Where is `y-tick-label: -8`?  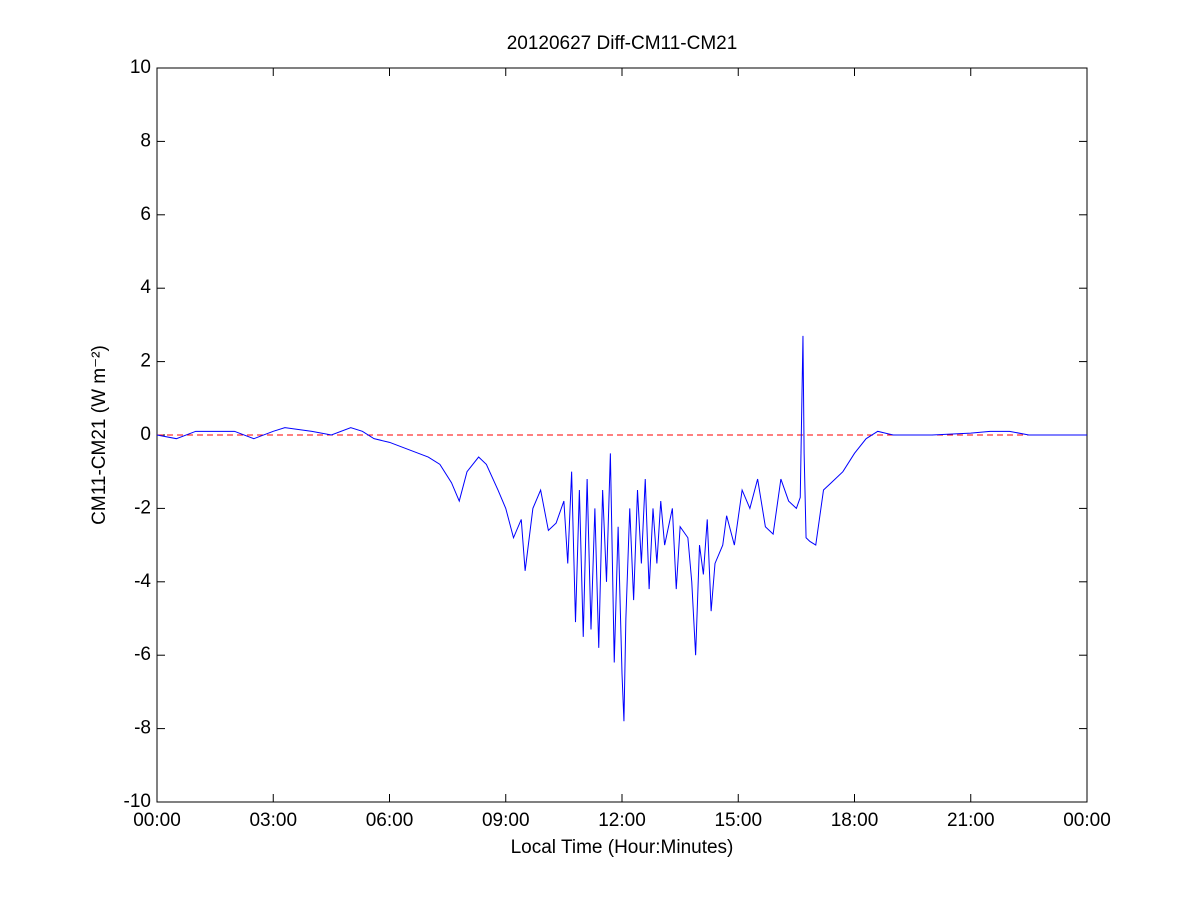
y-tick-label: -8 is located at coordinates (142, 728).